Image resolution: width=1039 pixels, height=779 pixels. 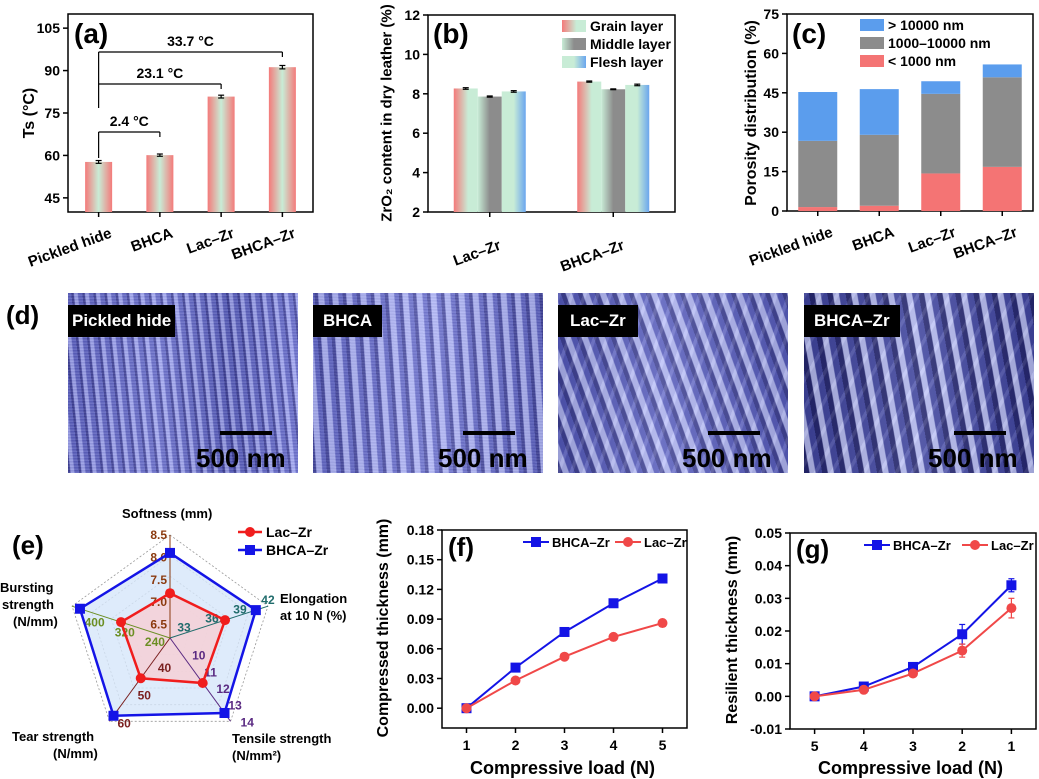 I want to click on y-tick-label-c: 45, so click(x=771, y=93).